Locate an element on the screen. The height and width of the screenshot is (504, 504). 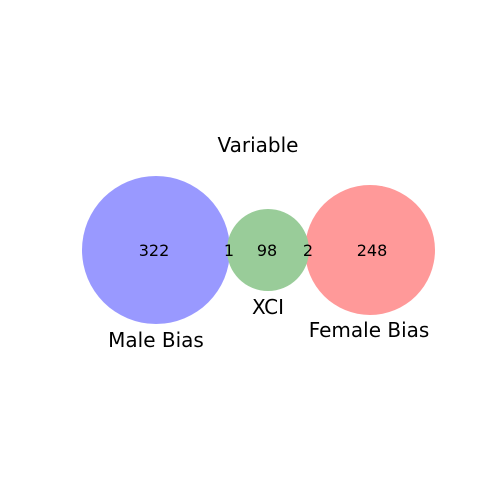
xci-circle is located at coordinates (268, 250).